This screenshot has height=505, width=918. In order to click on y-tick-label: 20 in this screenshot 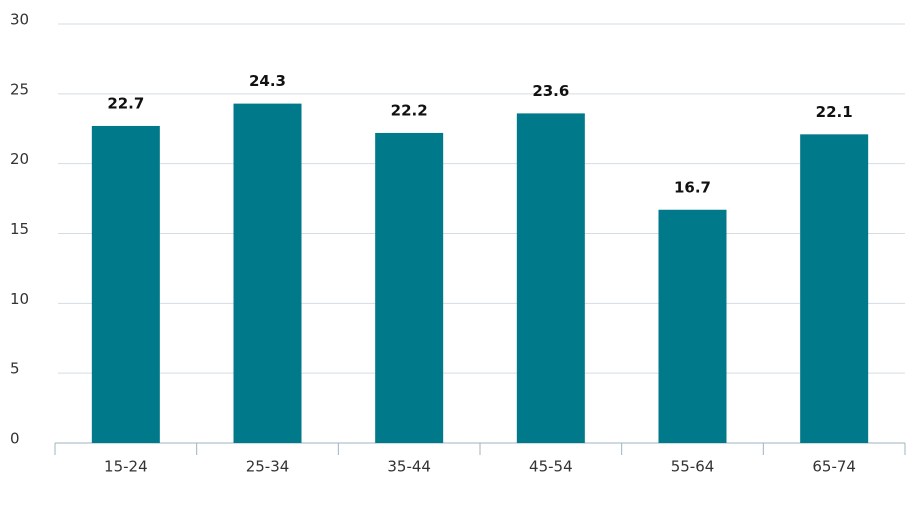, I will do `click(19, 159)`.